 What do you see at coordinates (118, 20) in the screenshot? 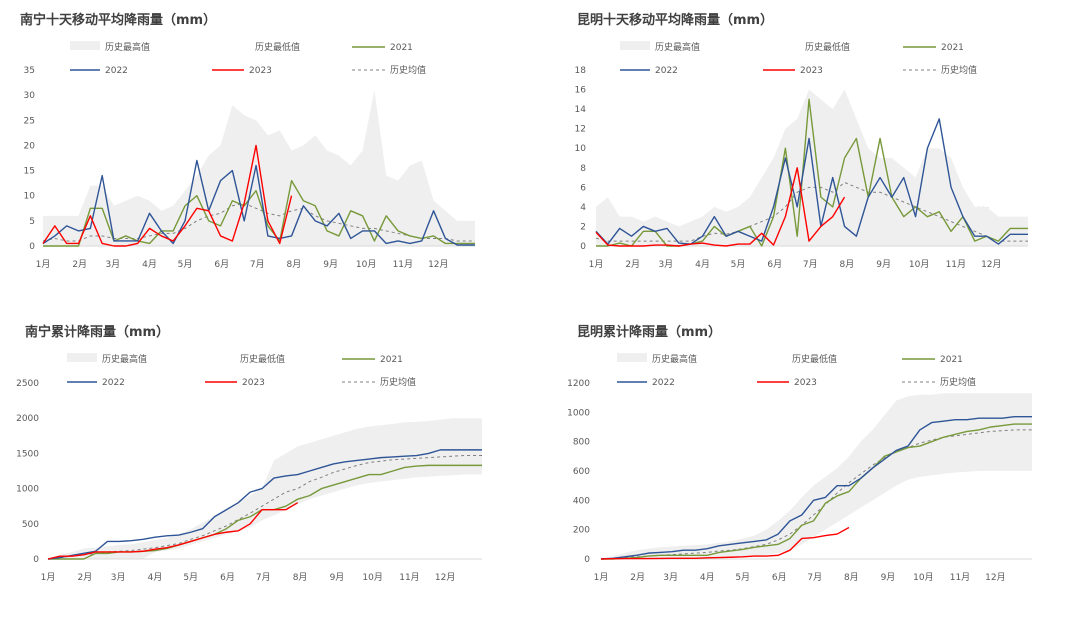
I see `chart-title: 南宁十天移动平均降雨量（mm）` at bounding box center [118, 20].